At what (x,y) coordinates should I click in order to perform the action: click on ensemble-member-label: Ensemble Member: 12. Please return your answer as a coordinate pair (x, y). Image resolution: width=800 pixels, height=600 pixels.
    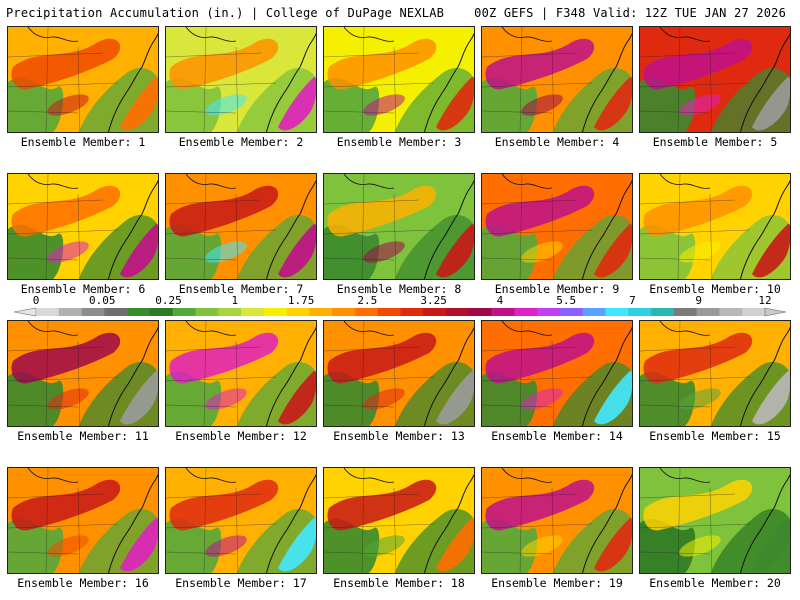
    Looking at the image, I should click on (241, 436).